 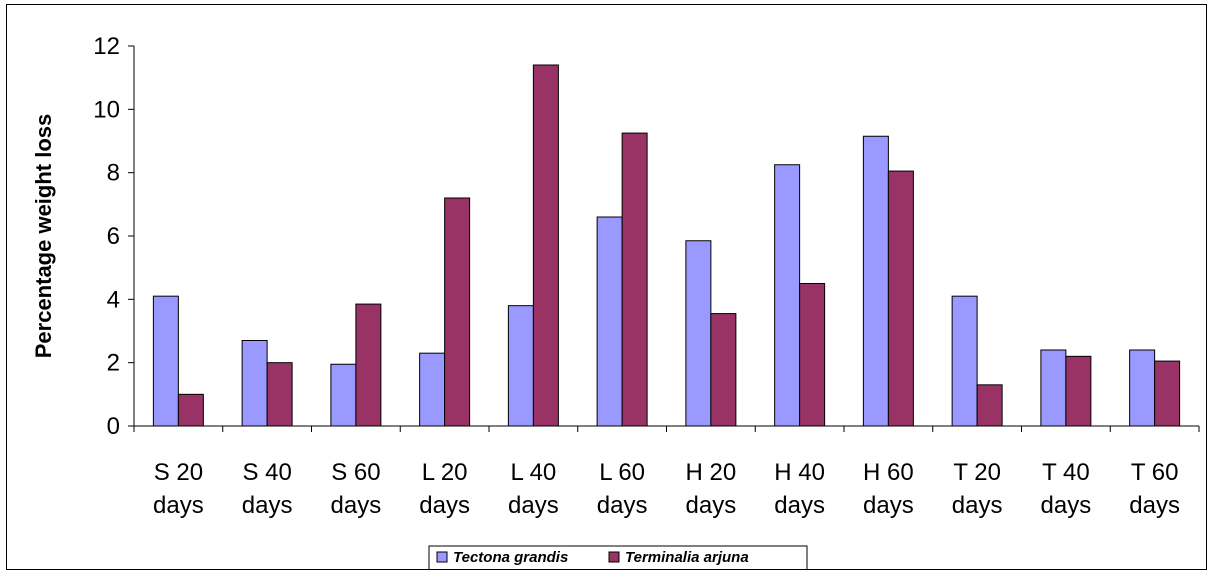 I want to click on x-category-label: H 60, so click(x=888, y=472).